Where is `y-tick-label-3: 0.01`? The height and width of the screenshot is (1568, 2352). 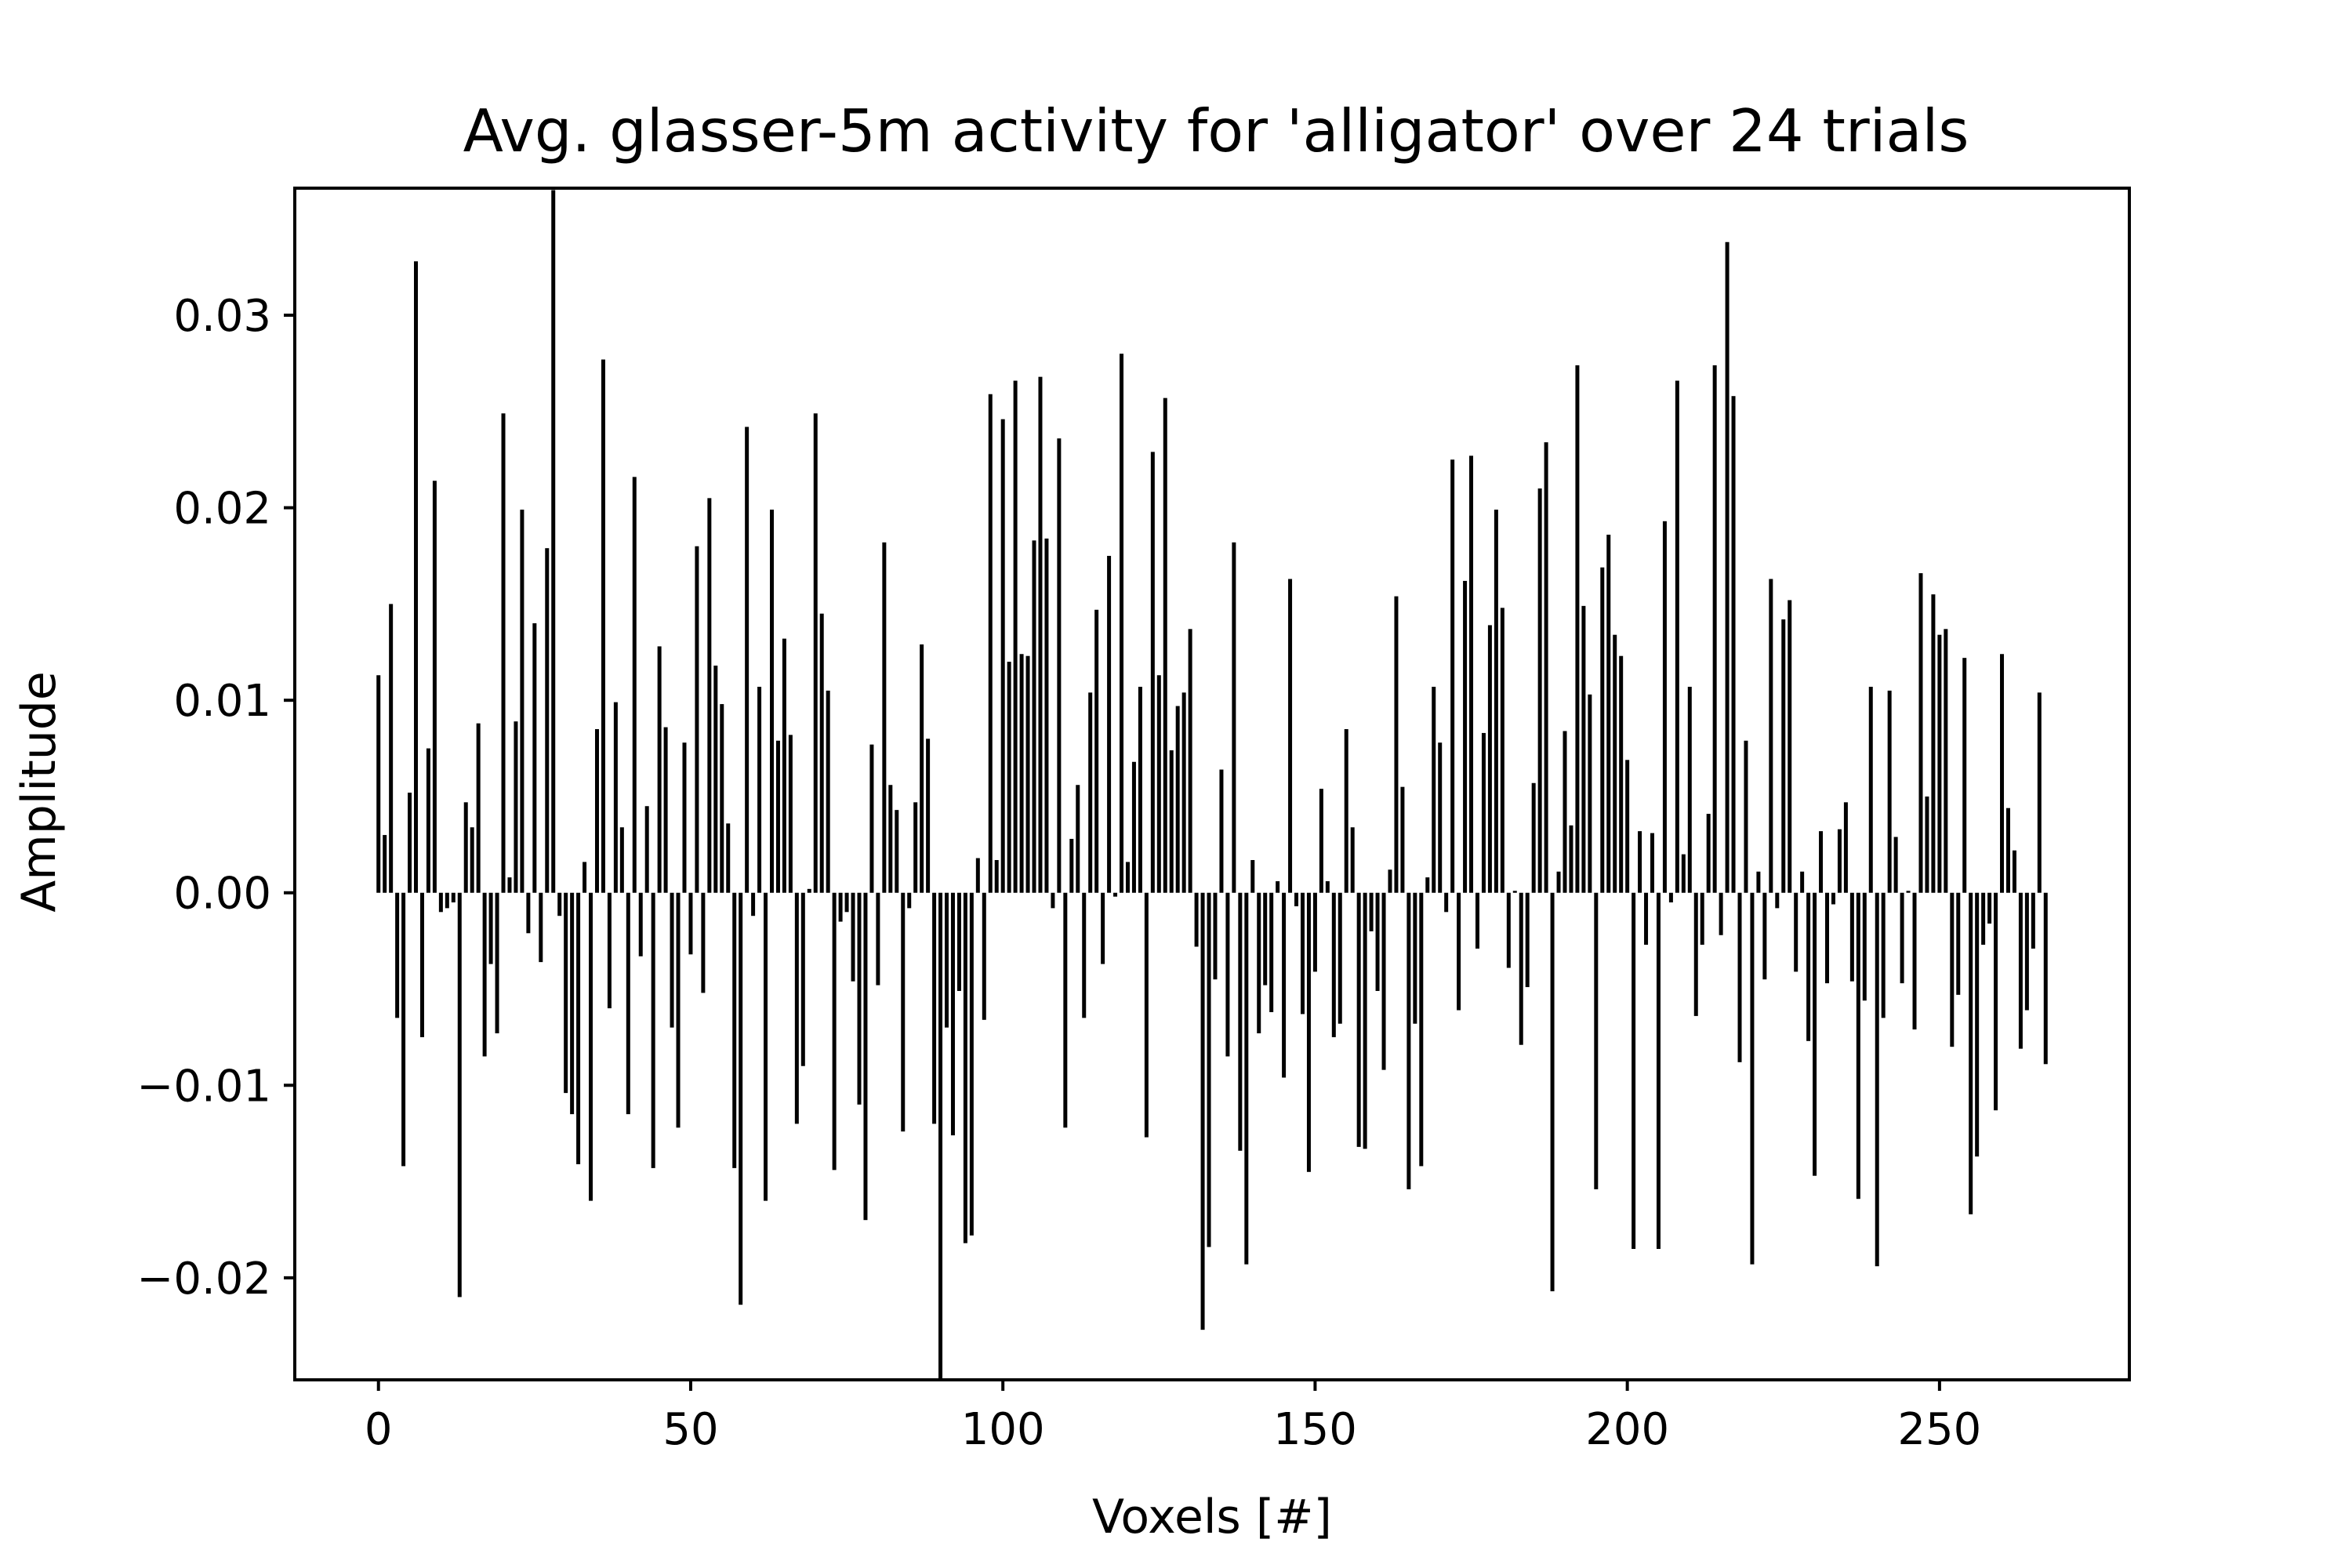 y-tick-label-3: 0.01 is located at coordinates (222, 701).